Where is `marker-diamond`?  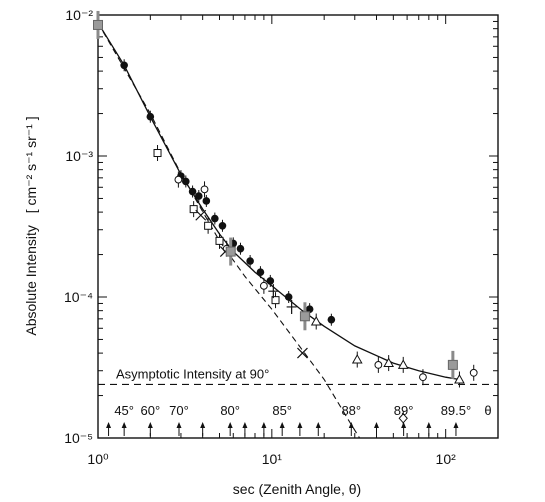 marker-diamond is located at coordinates (403, 418).